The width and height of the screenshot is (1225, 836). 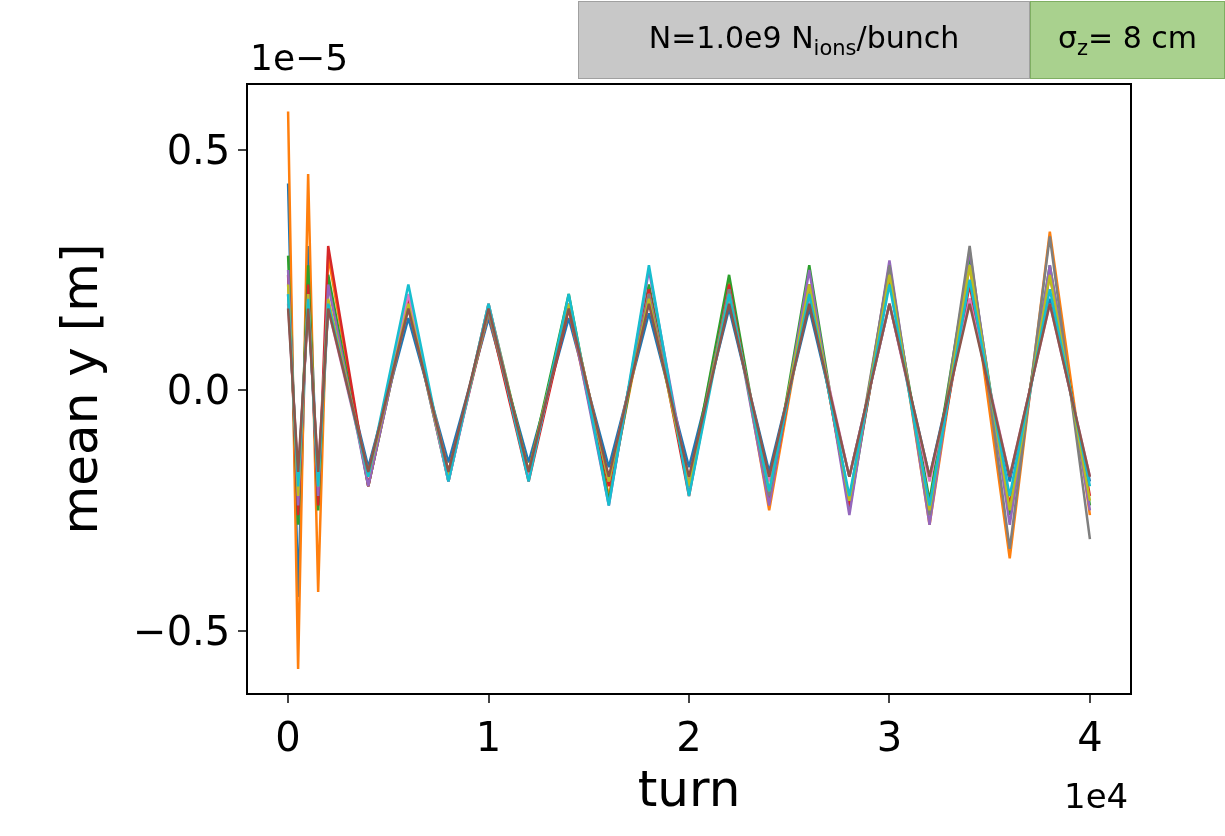 What do you see at coordinates (288, 736) in the screenshot?
I see `x-tick-label: 0` at bounding box center [288, 736].